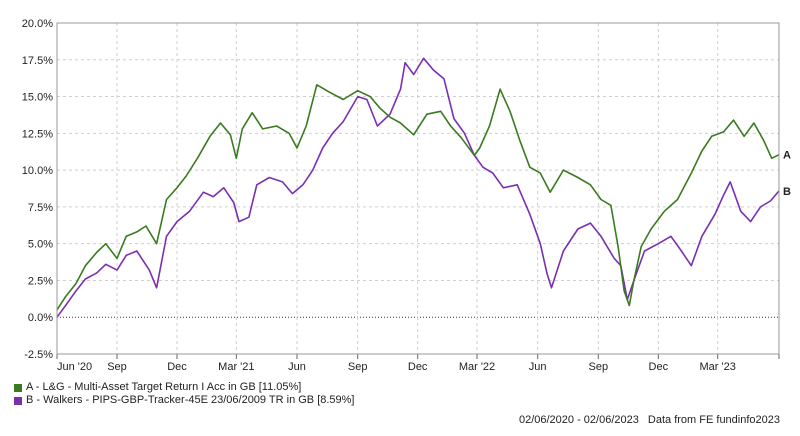 This screenshot has width=800, height=436. I want to click on x-tick-label: Mar '22, so click(477, 367).